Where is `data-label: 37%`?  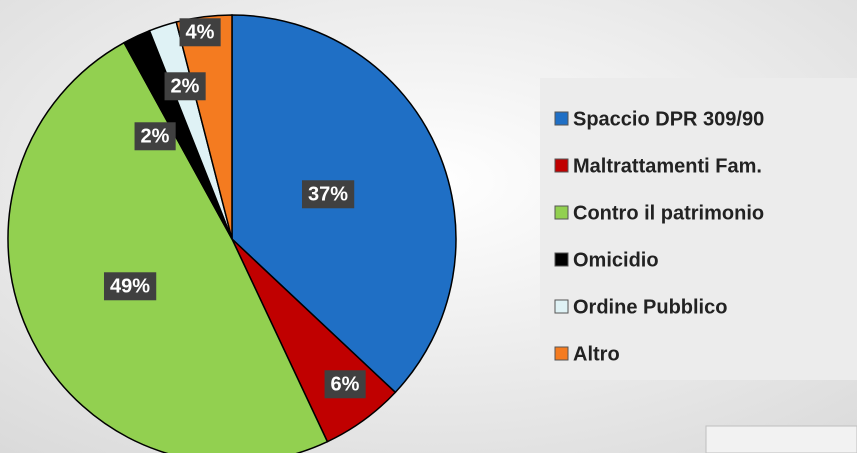
data-label: 37% is located at coordinates (328, 194).